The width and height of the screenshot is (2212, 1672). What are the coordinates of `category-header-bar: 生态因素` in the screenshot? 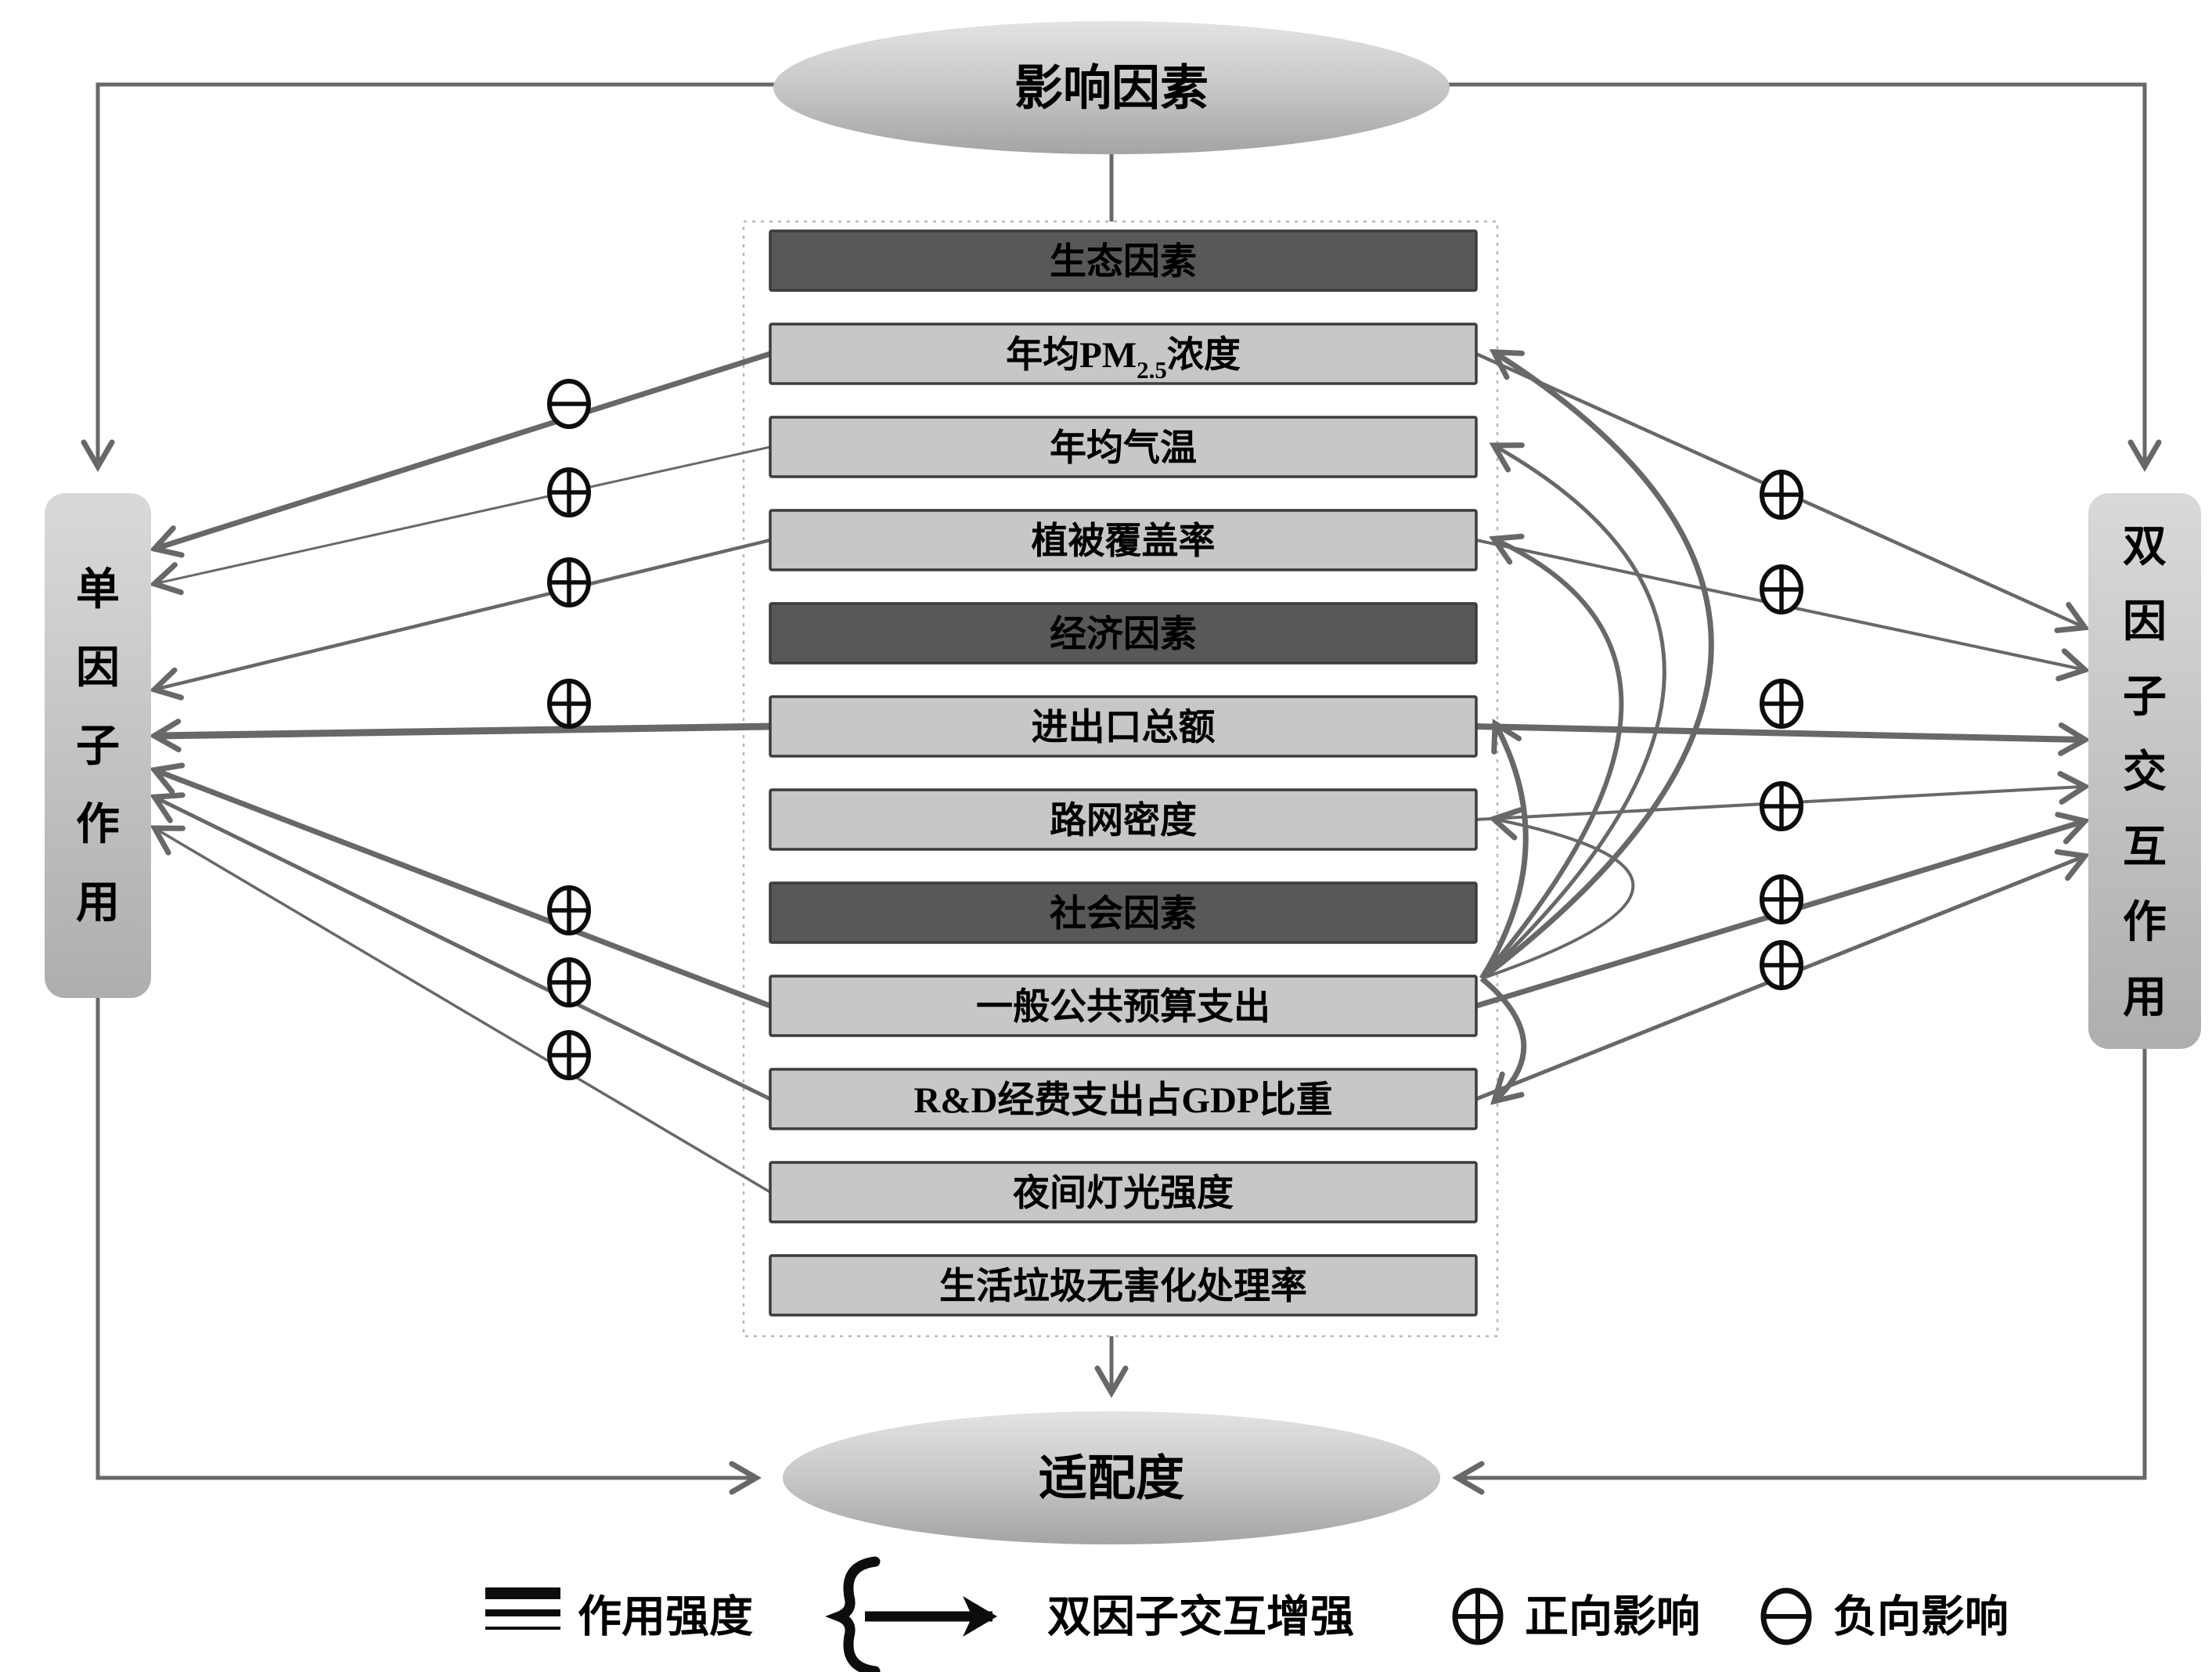 It's located at (1123, 260).